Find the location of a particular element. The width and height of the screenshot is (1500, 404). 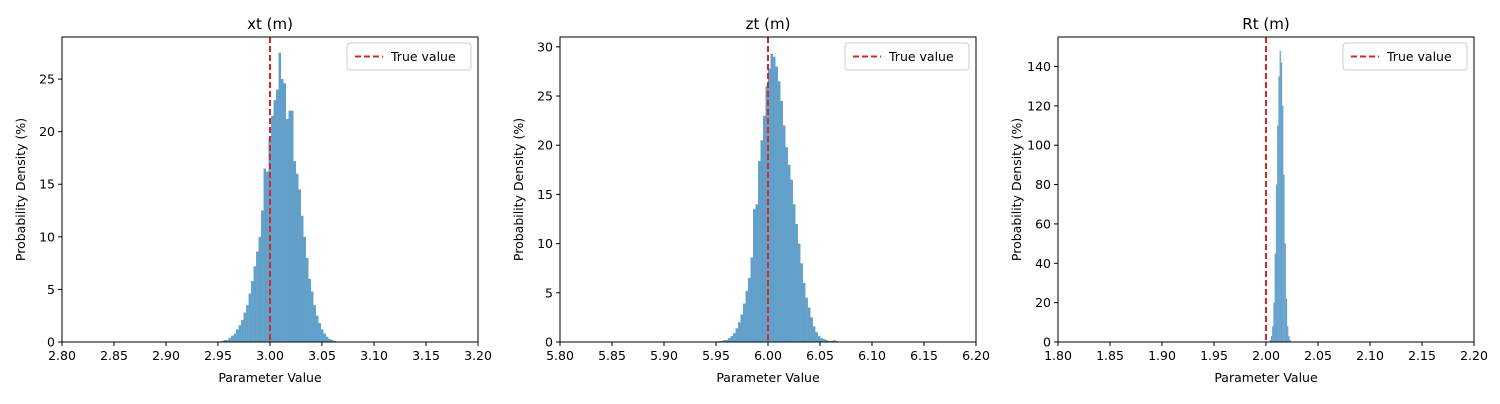

x-tick-label: 2.95 is located at coordinates (218, 355).